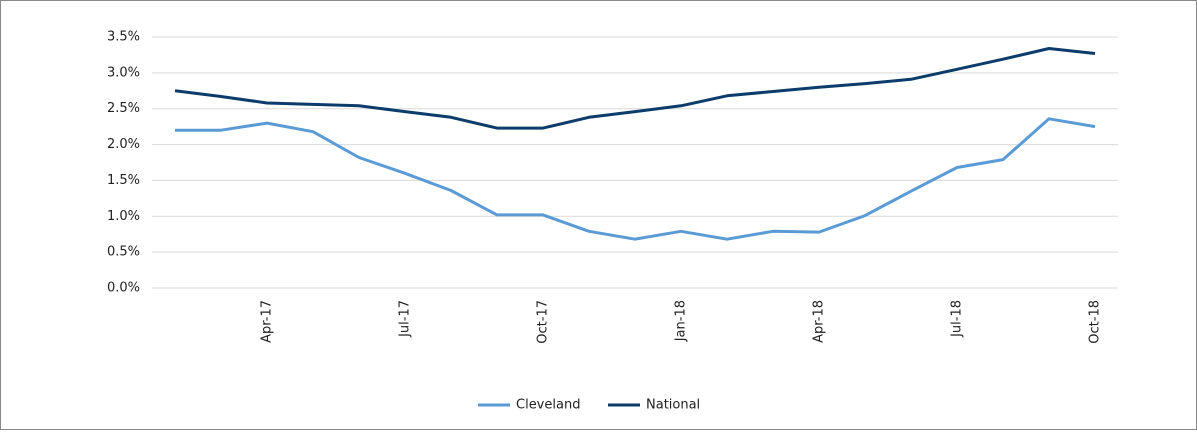 The height and width of the screenshot is (434, 1197). Describe the element at coordinates (543, 322) in the screenshot. I see `x-tick-label: Oct-17` at that location.